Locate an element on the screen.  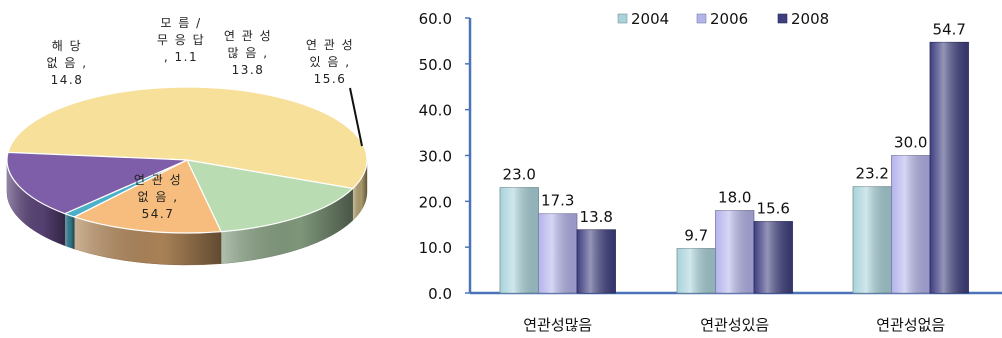
y-tick-label: 50.0 is located at coordinates (435, 65).